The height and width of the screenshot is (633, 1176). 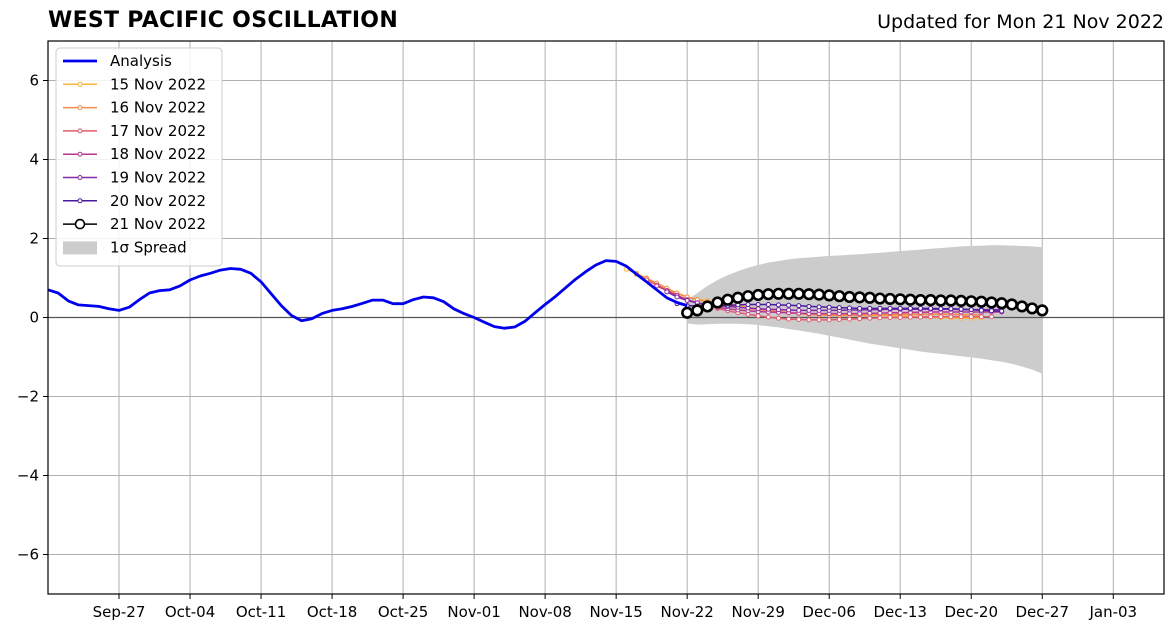 What do you see at coordinates (28, 476) in the screenshot?
I see `y-tick-label: −4` at bounding box center [28, 476].